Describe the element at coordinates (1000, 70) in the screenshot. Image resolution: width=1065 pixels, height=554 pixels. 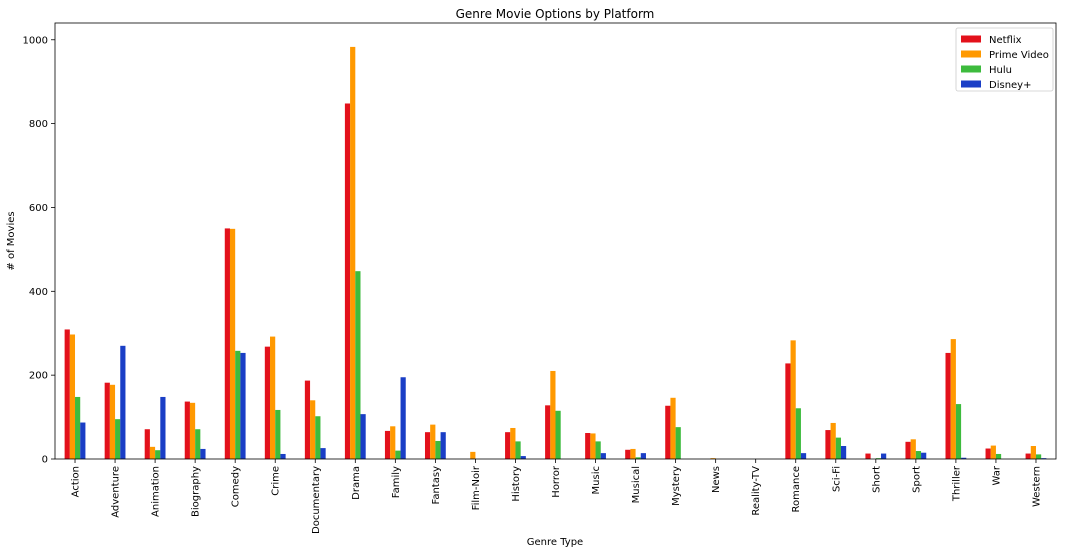
I see `legend-label: Hulu` at that location.